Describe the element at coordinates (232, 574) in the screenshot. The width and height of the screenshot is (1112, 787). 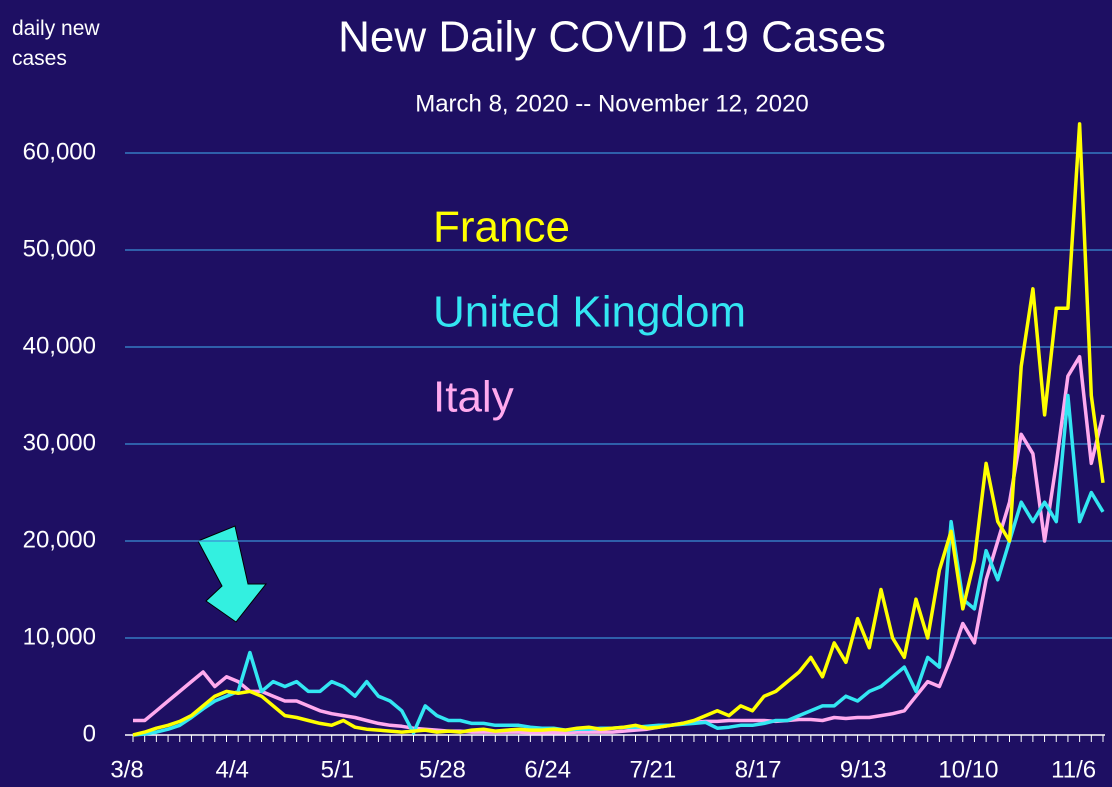
I see `arrow-annotation` at that location.